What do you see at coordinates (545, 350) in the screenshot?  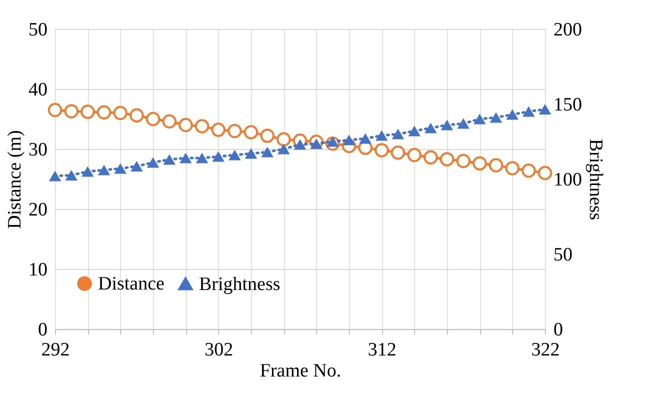 I see `x-tick-label: 322` at bounding box center [545, 350].